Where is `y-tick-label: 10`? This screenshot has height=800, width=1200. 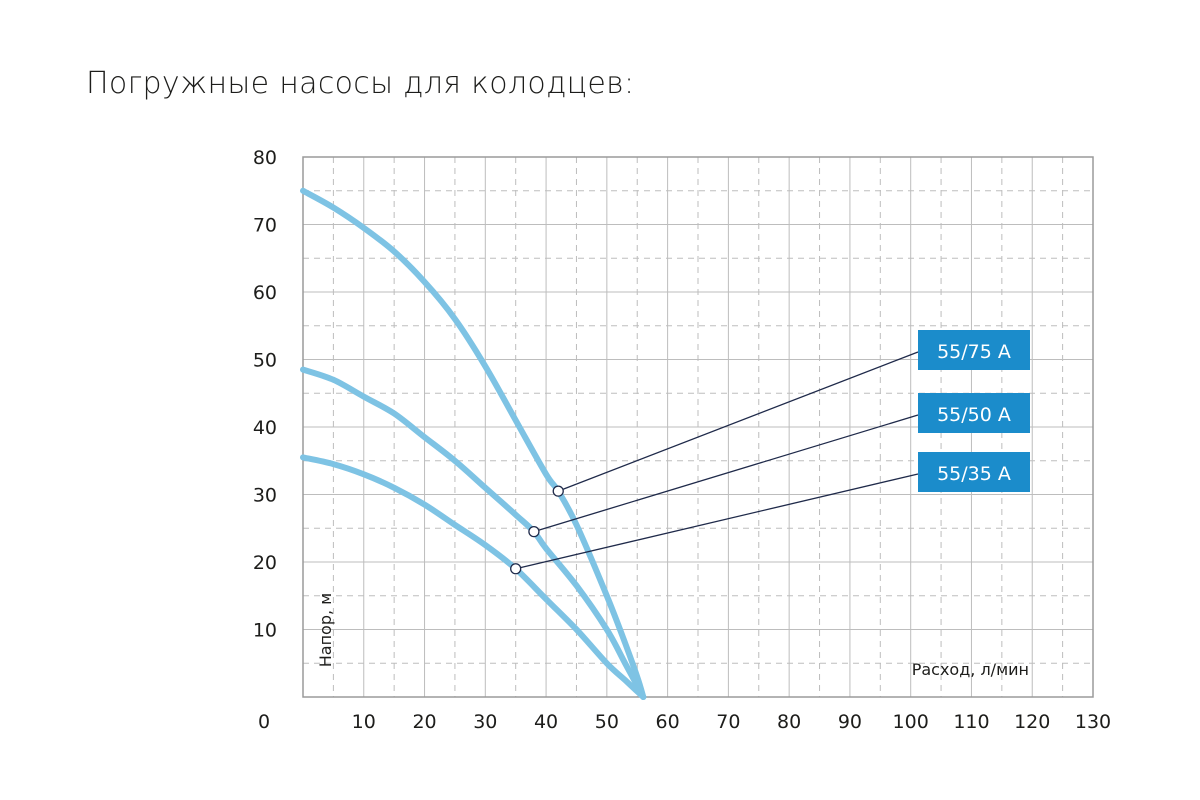
y-tick-label: 10 is located at coordinates (265, 631).